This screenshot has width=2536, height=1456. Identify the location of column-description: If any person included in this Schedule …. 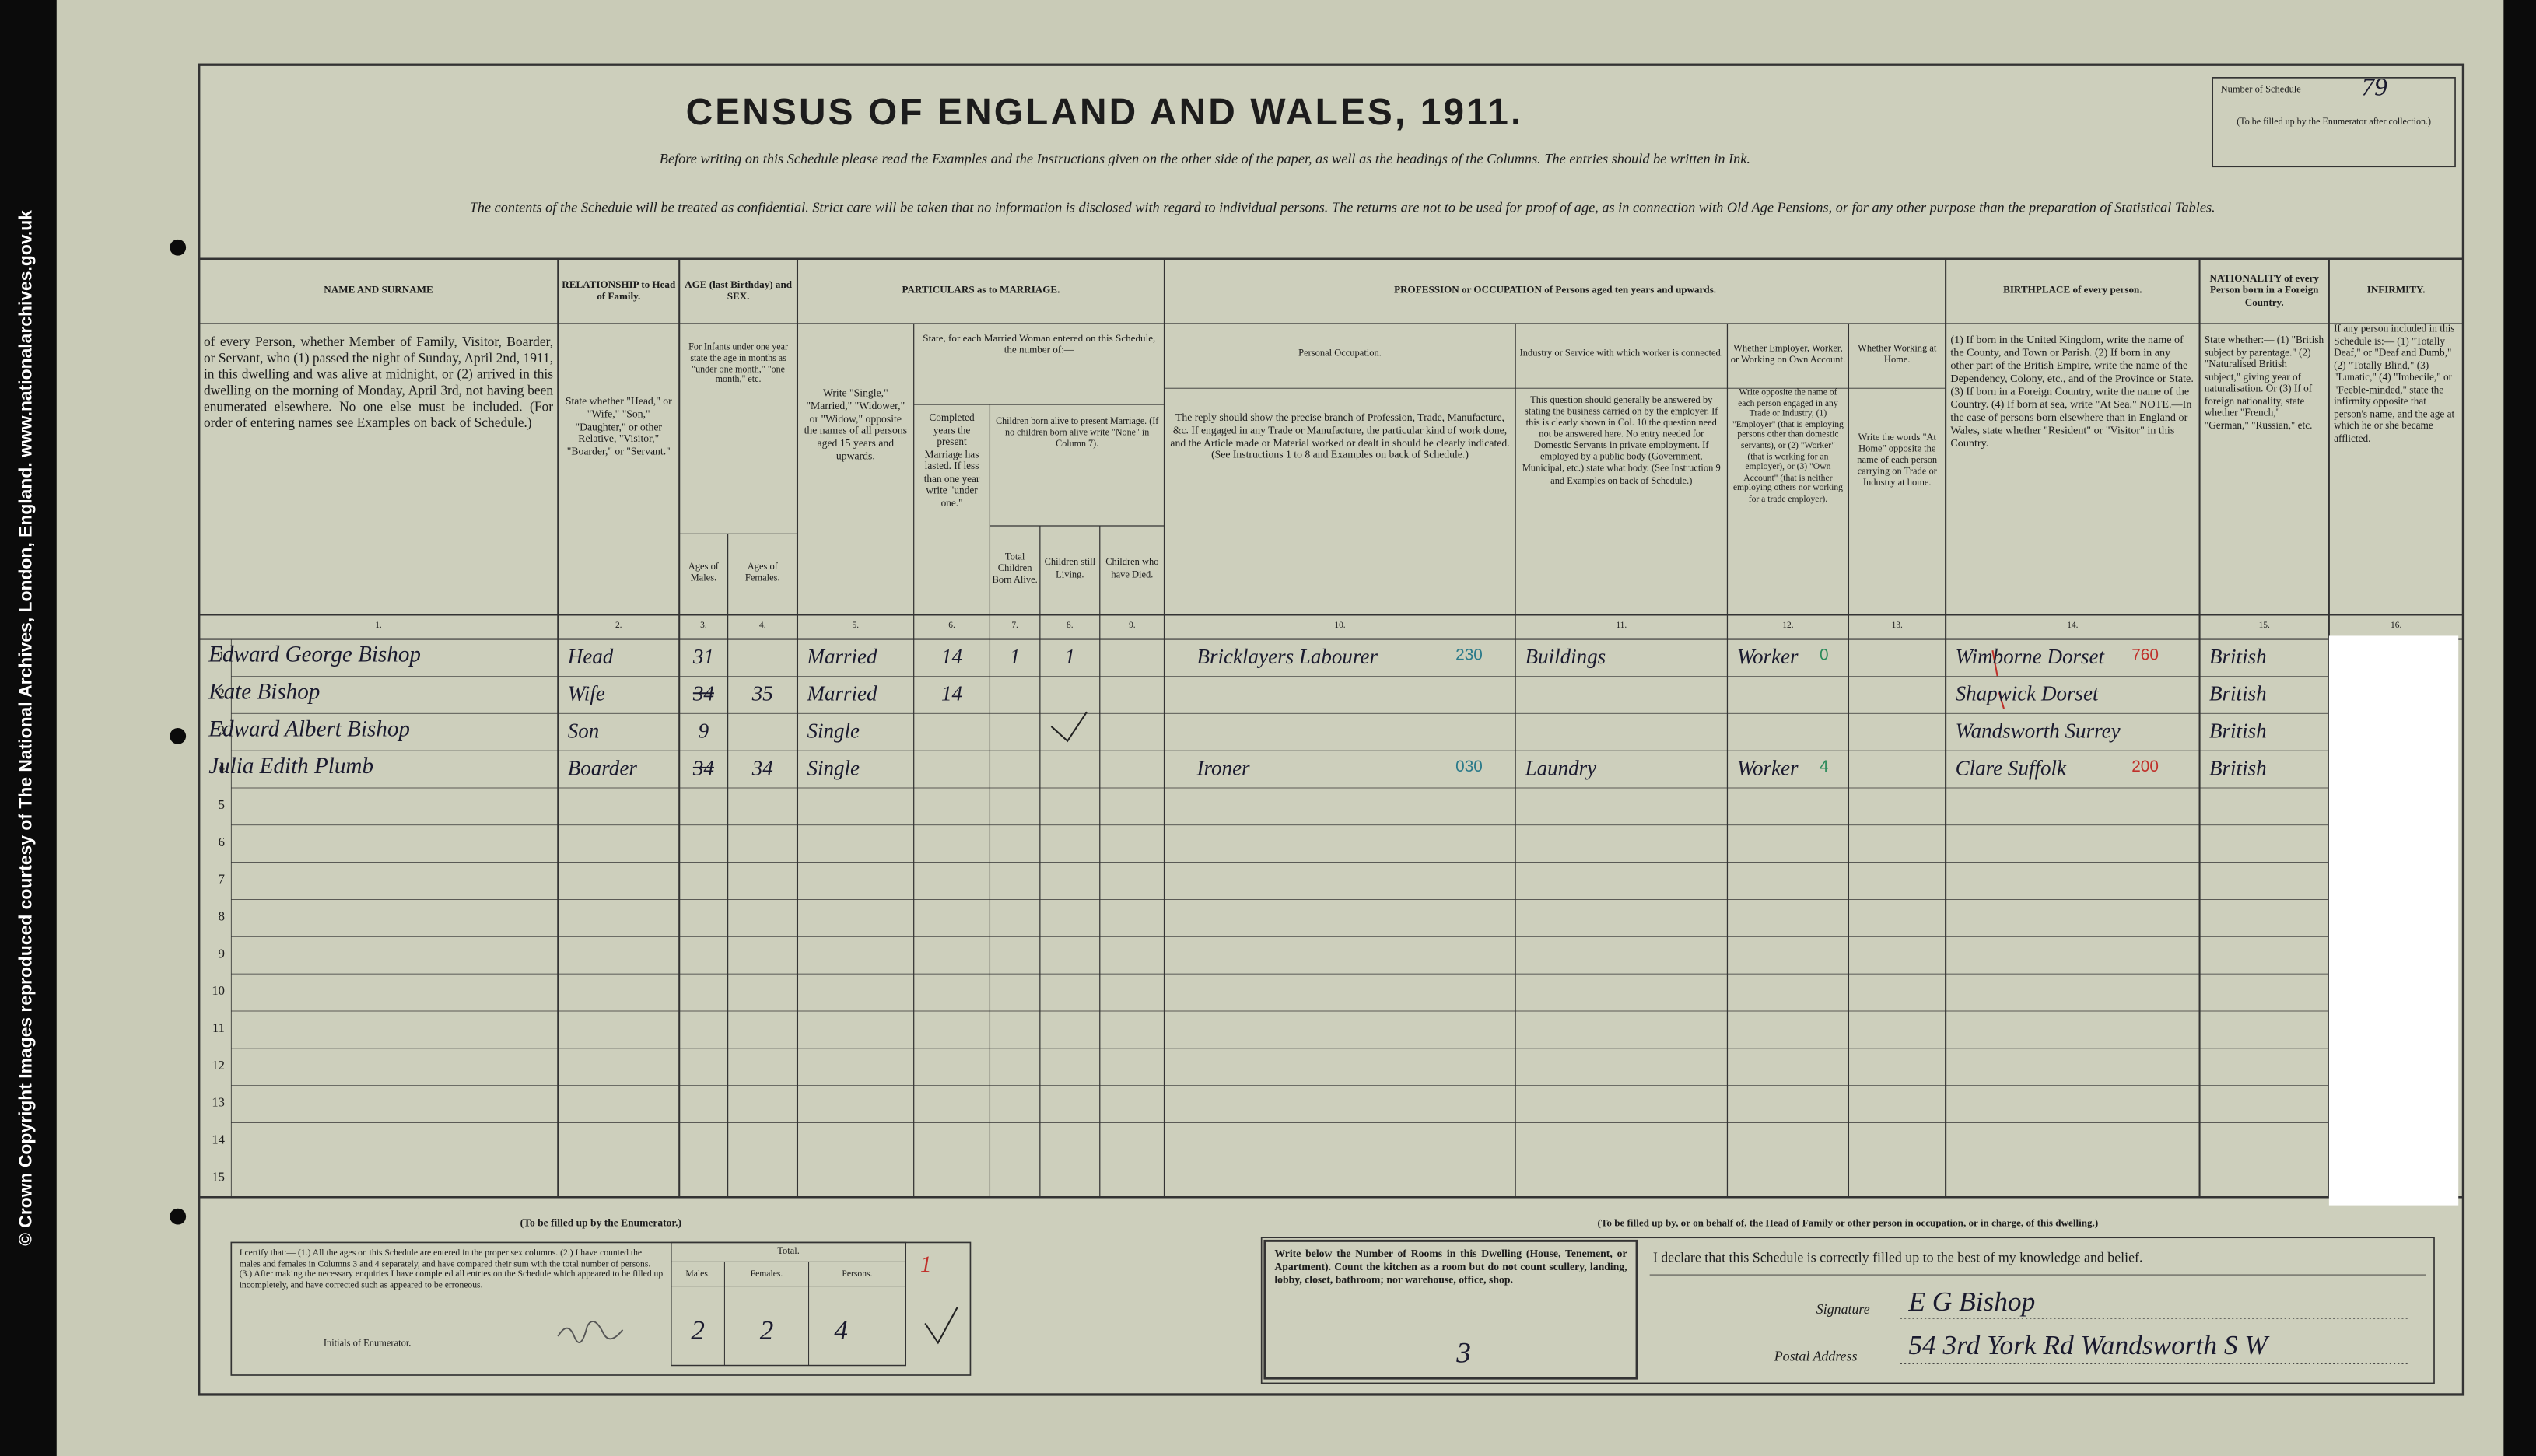
(2394, 385).